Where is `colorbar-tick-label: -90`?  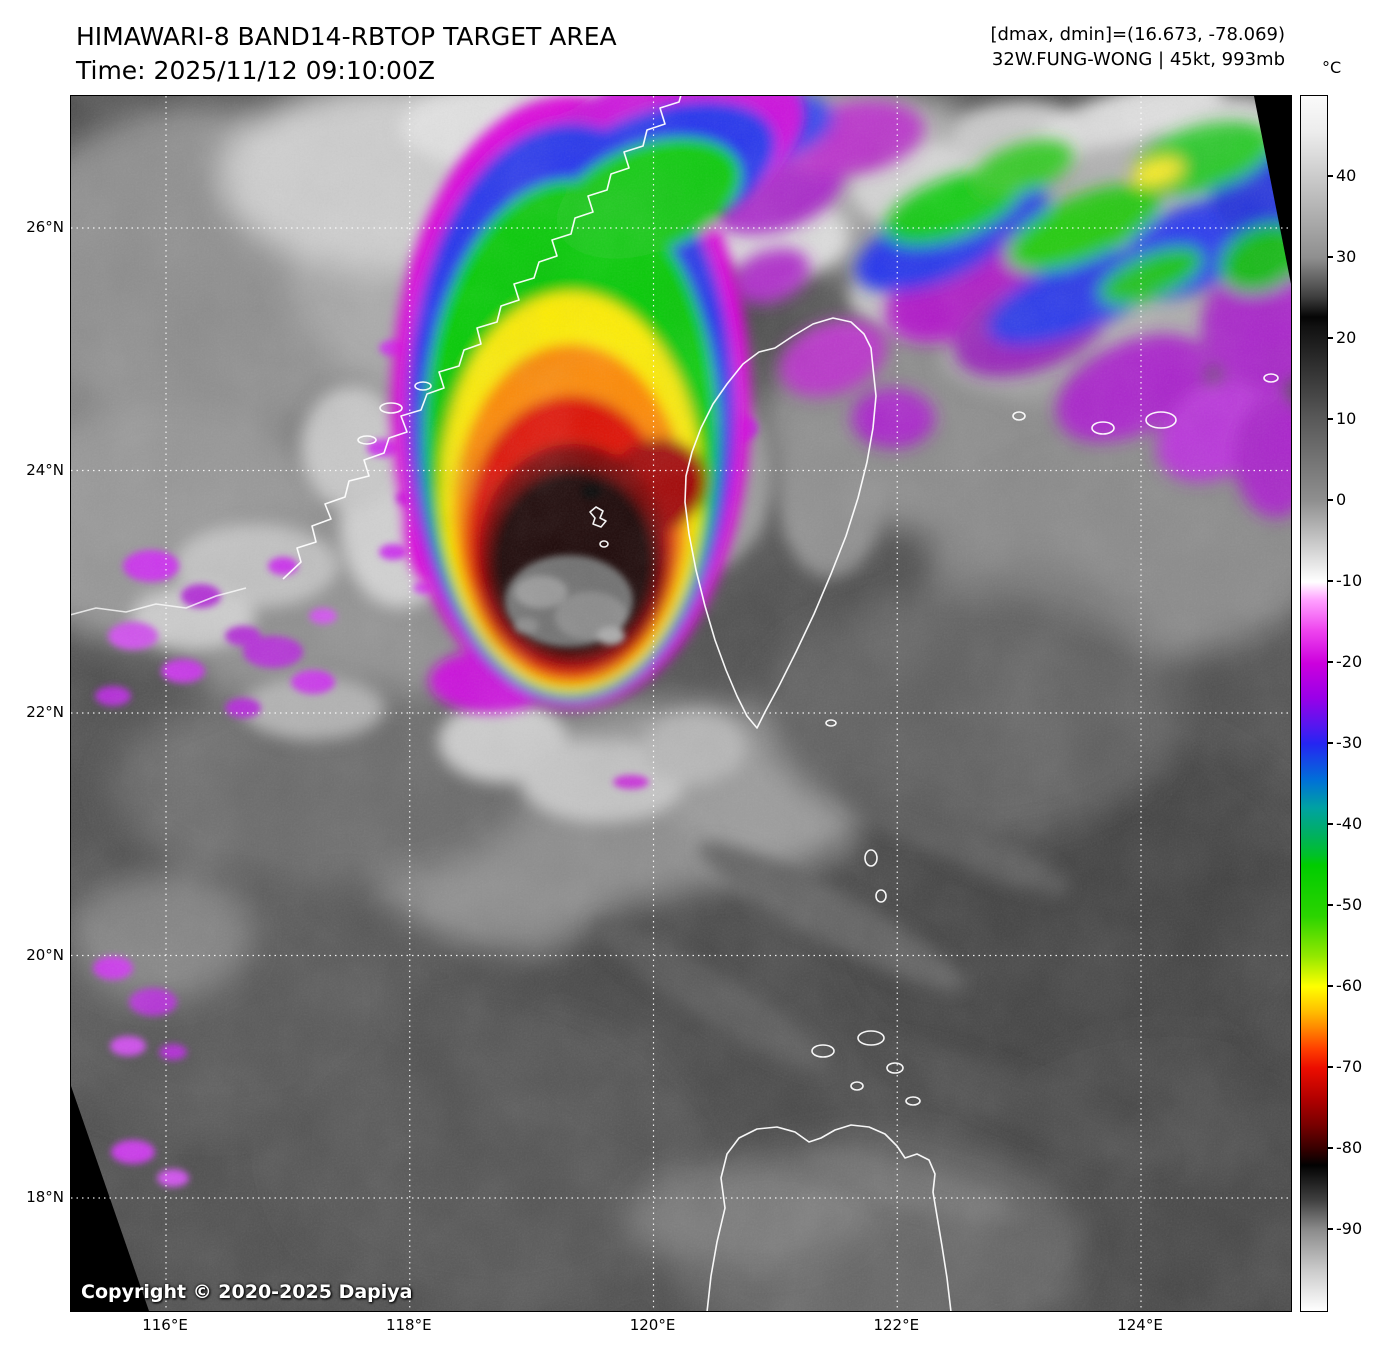 colorbar-tick-label: -90 is located at coordinates (1349, 1228).